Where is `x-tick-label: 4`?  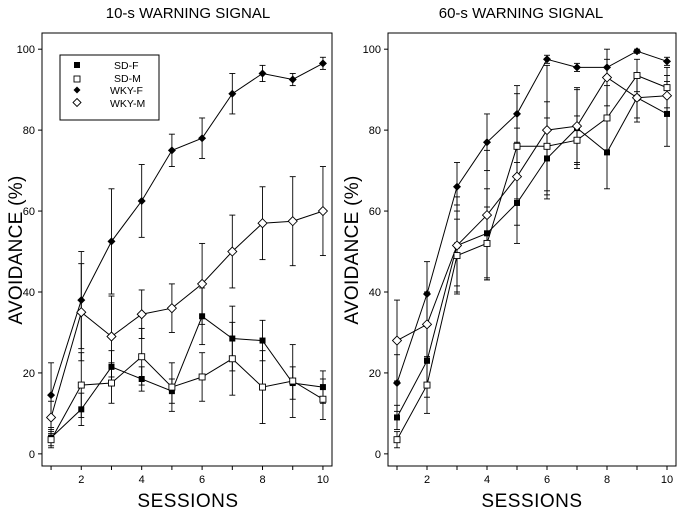 x-tick-label: 4 is located at coordinates (142, 480).